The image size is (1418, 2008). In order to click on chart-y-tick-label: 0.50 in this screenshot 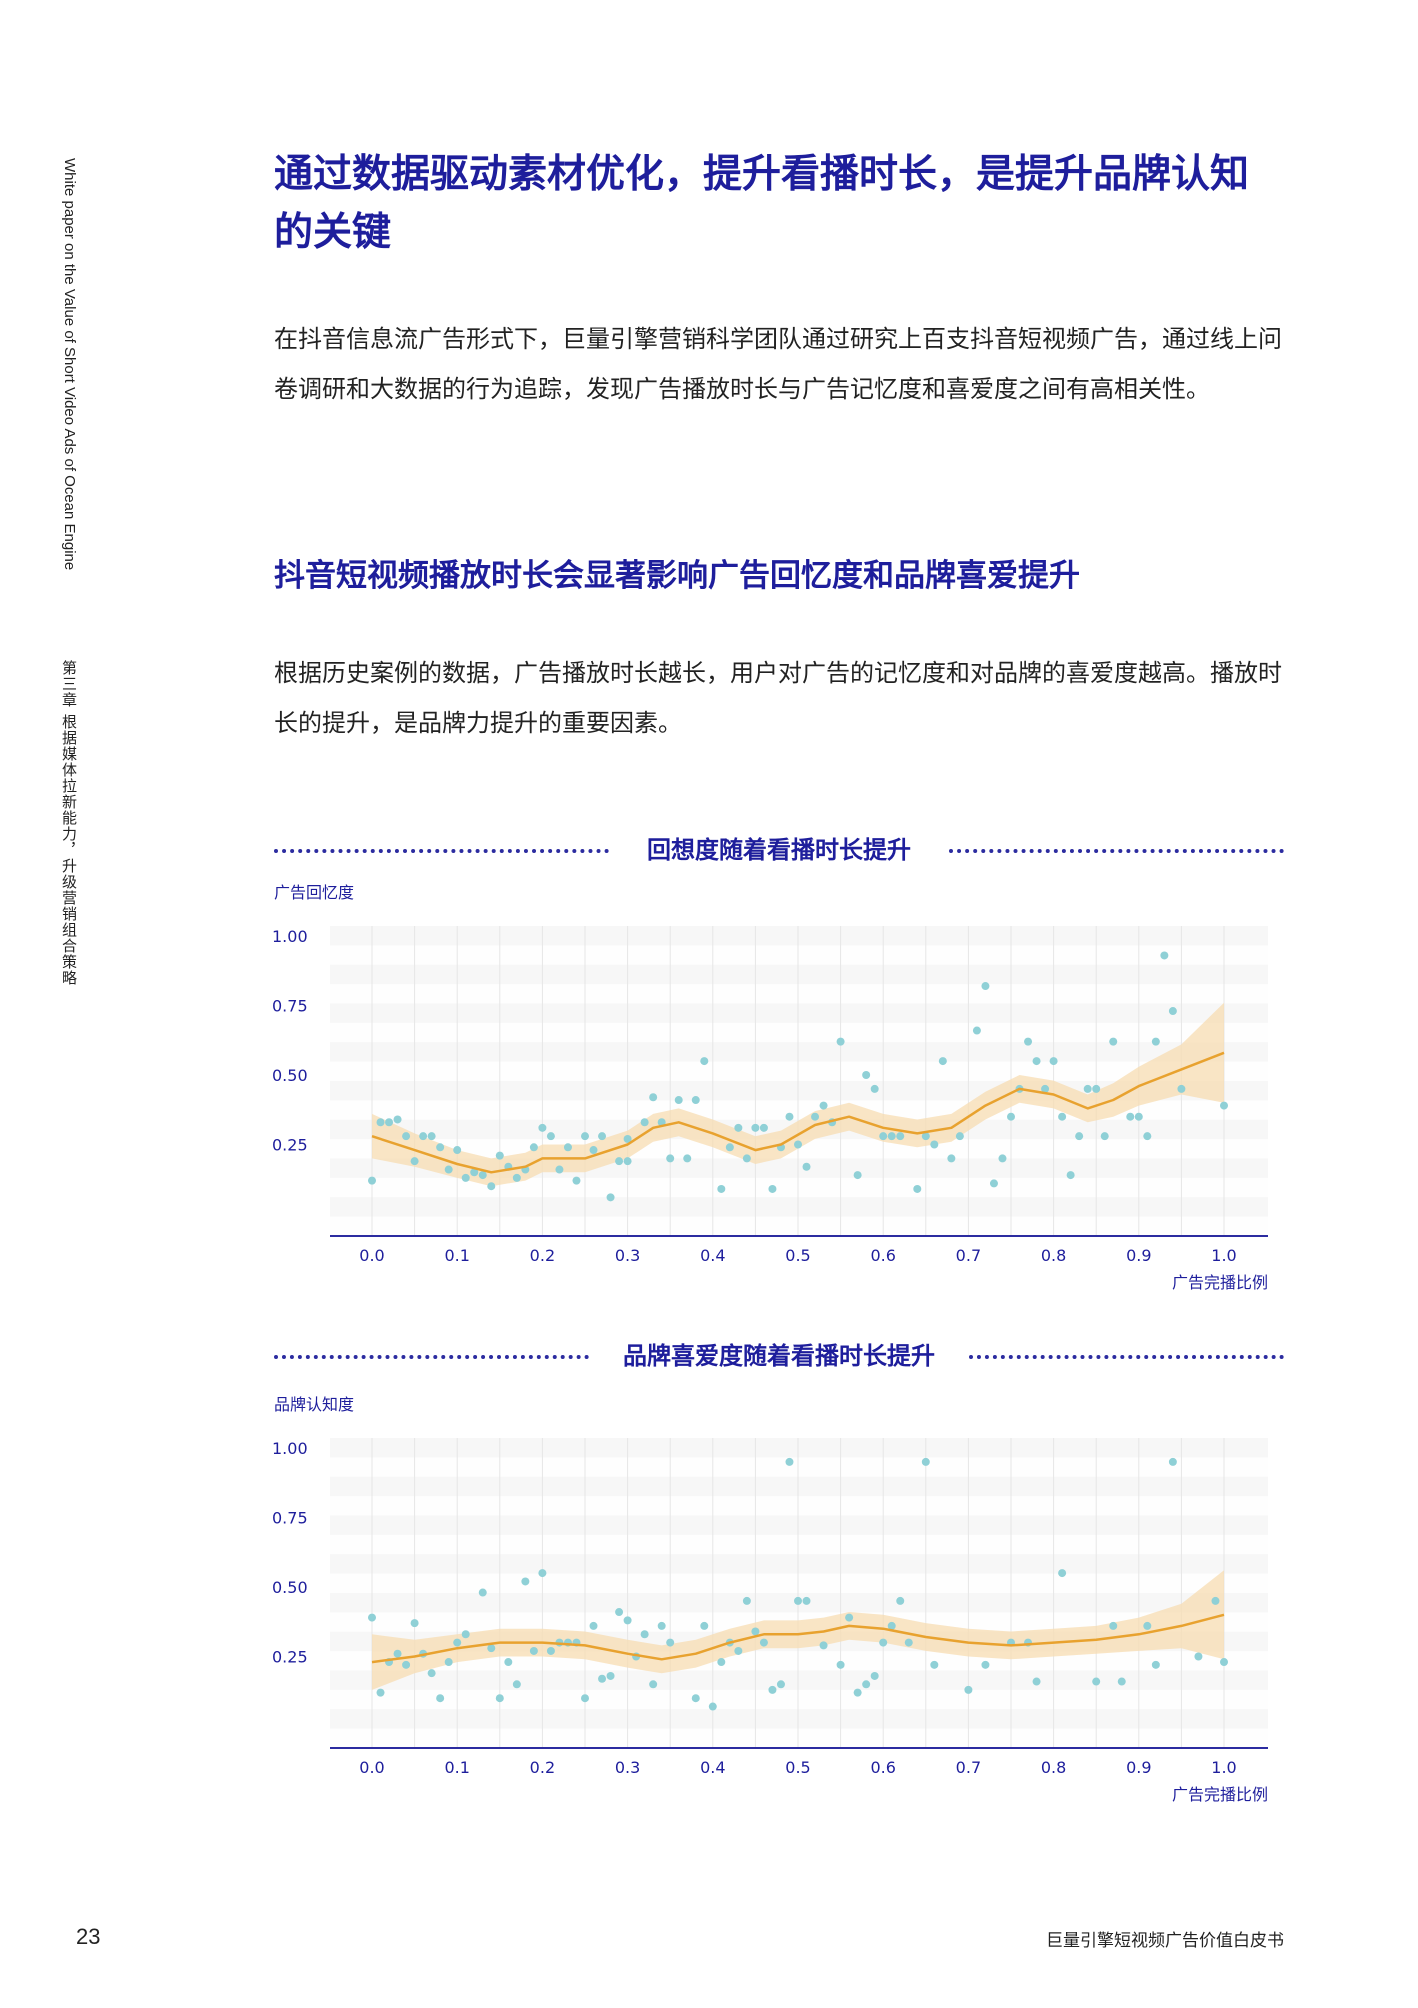, I will do `click(290, 1587)`.